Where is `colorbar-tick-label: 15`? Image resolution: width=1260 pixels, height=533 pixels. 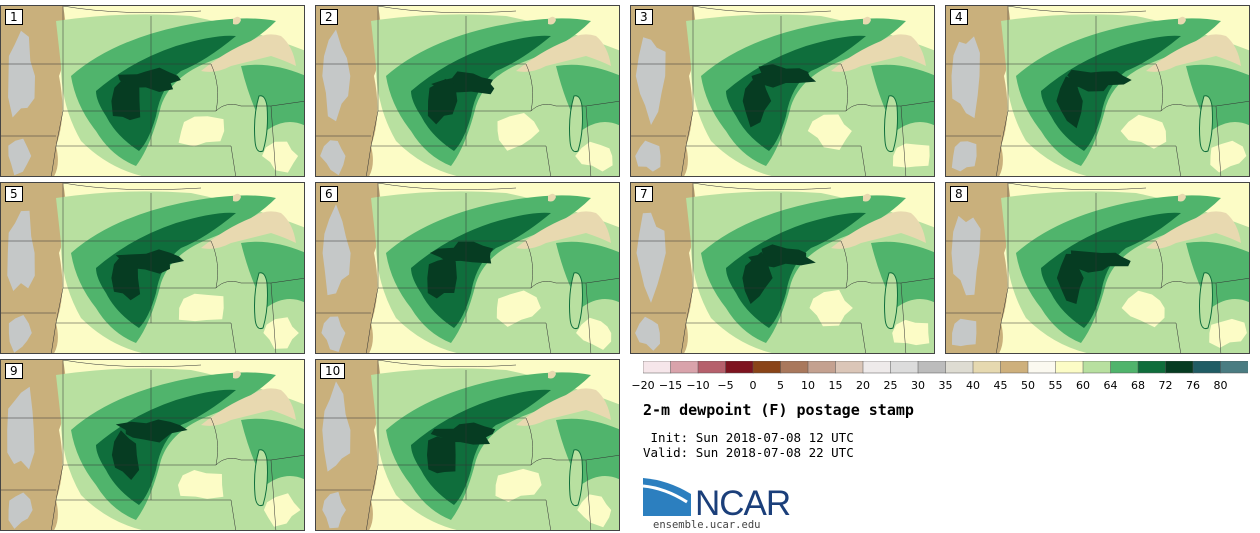 colorbar-tick-label: 15 is located at coordinates (835, 385).